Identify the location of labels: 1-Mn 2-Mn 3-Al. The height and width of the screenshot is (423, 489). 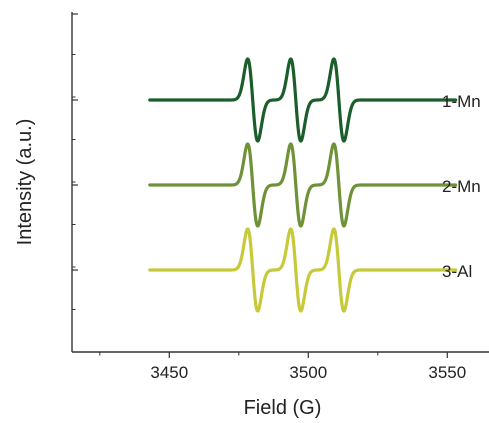
(461, 186).